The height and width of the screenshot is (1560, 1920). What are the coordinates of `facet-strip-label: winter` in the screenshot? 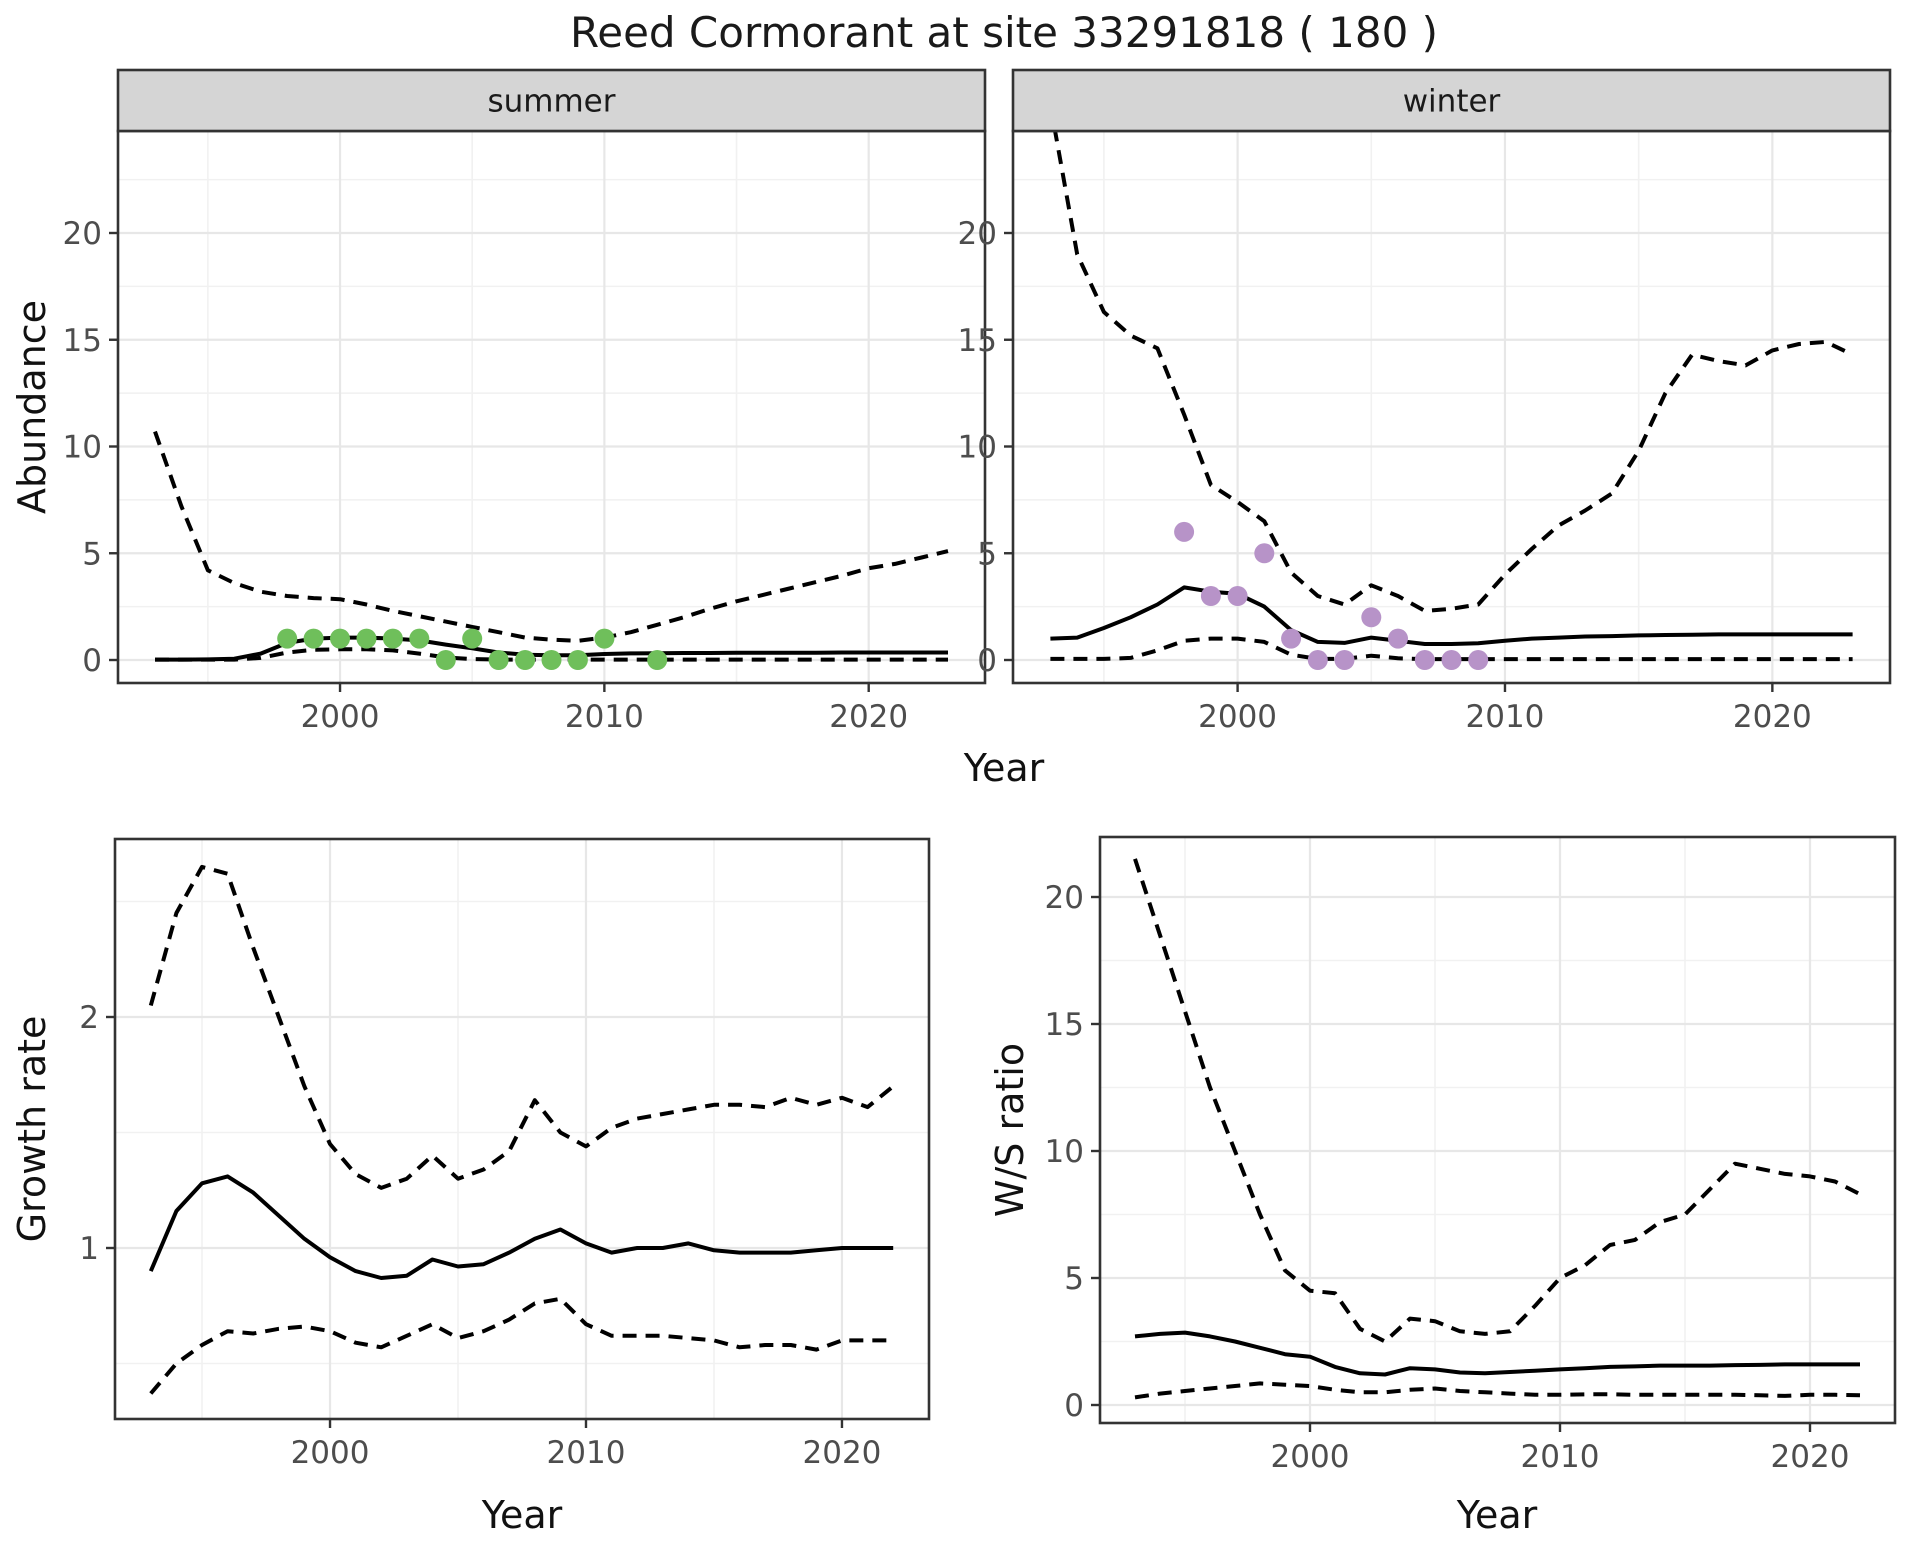 It's located at (1452, 102).